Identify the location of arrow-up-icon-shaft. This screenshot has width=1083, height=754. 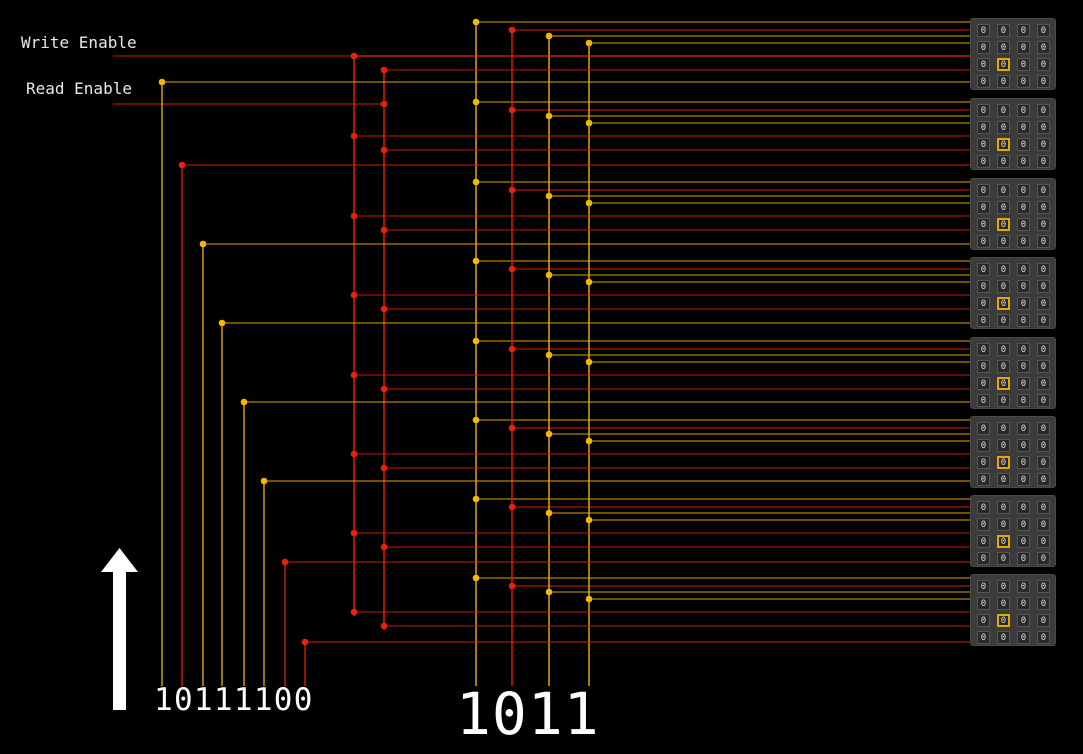
(119, 640).